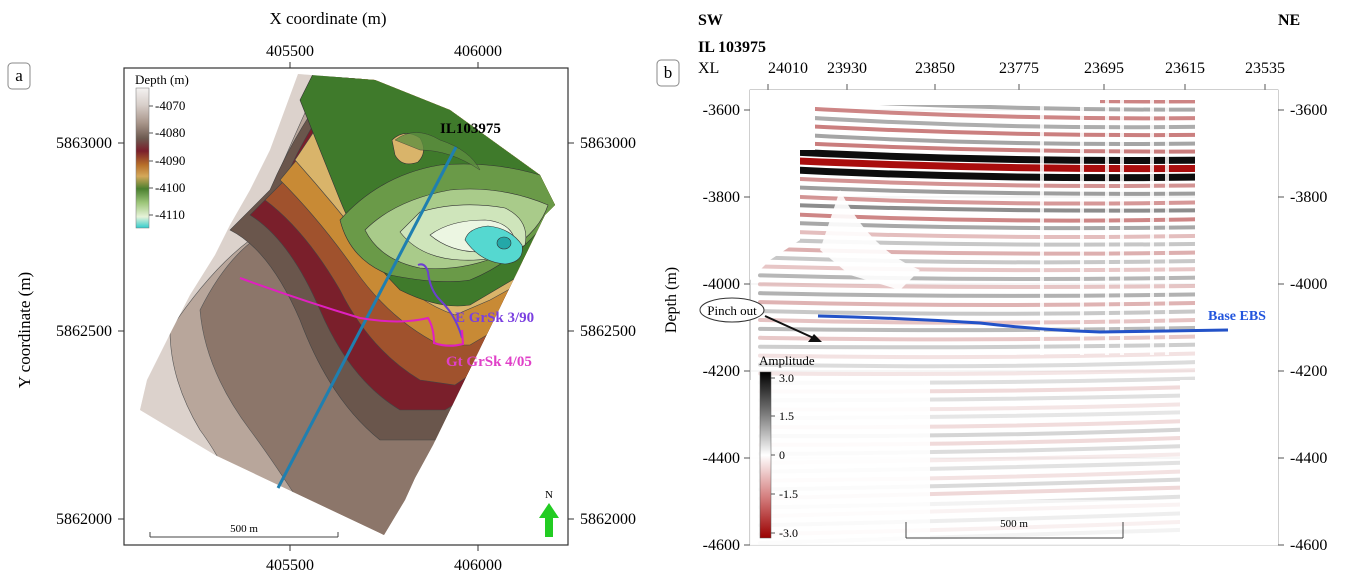 Image resolution: width=1350 pixels, height=576 pixels. I want to click on panel-a-label: a, so click(19, 75).